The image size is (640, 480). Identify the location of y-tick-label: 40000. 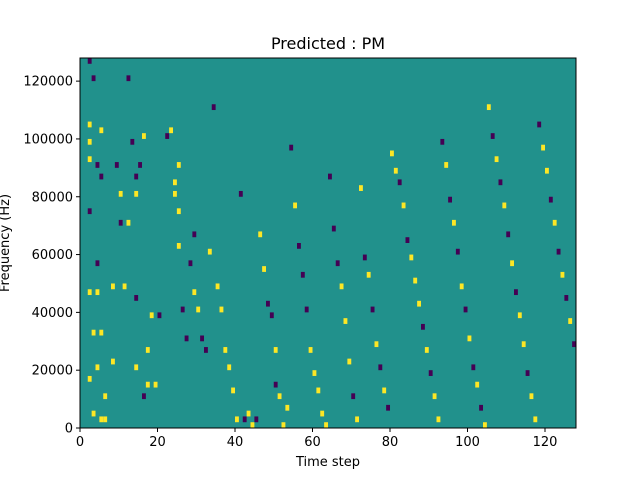
(52, 313).